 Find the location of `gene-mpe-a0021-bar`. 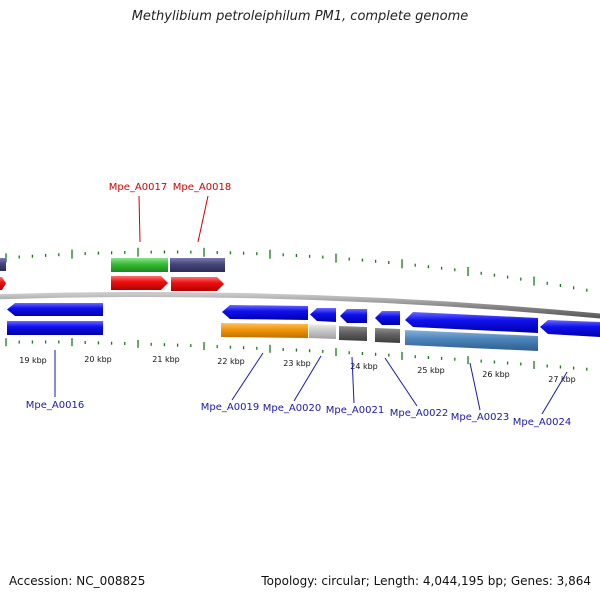

gene-mpe-a0021-bar is located at coordinates (353, 333).